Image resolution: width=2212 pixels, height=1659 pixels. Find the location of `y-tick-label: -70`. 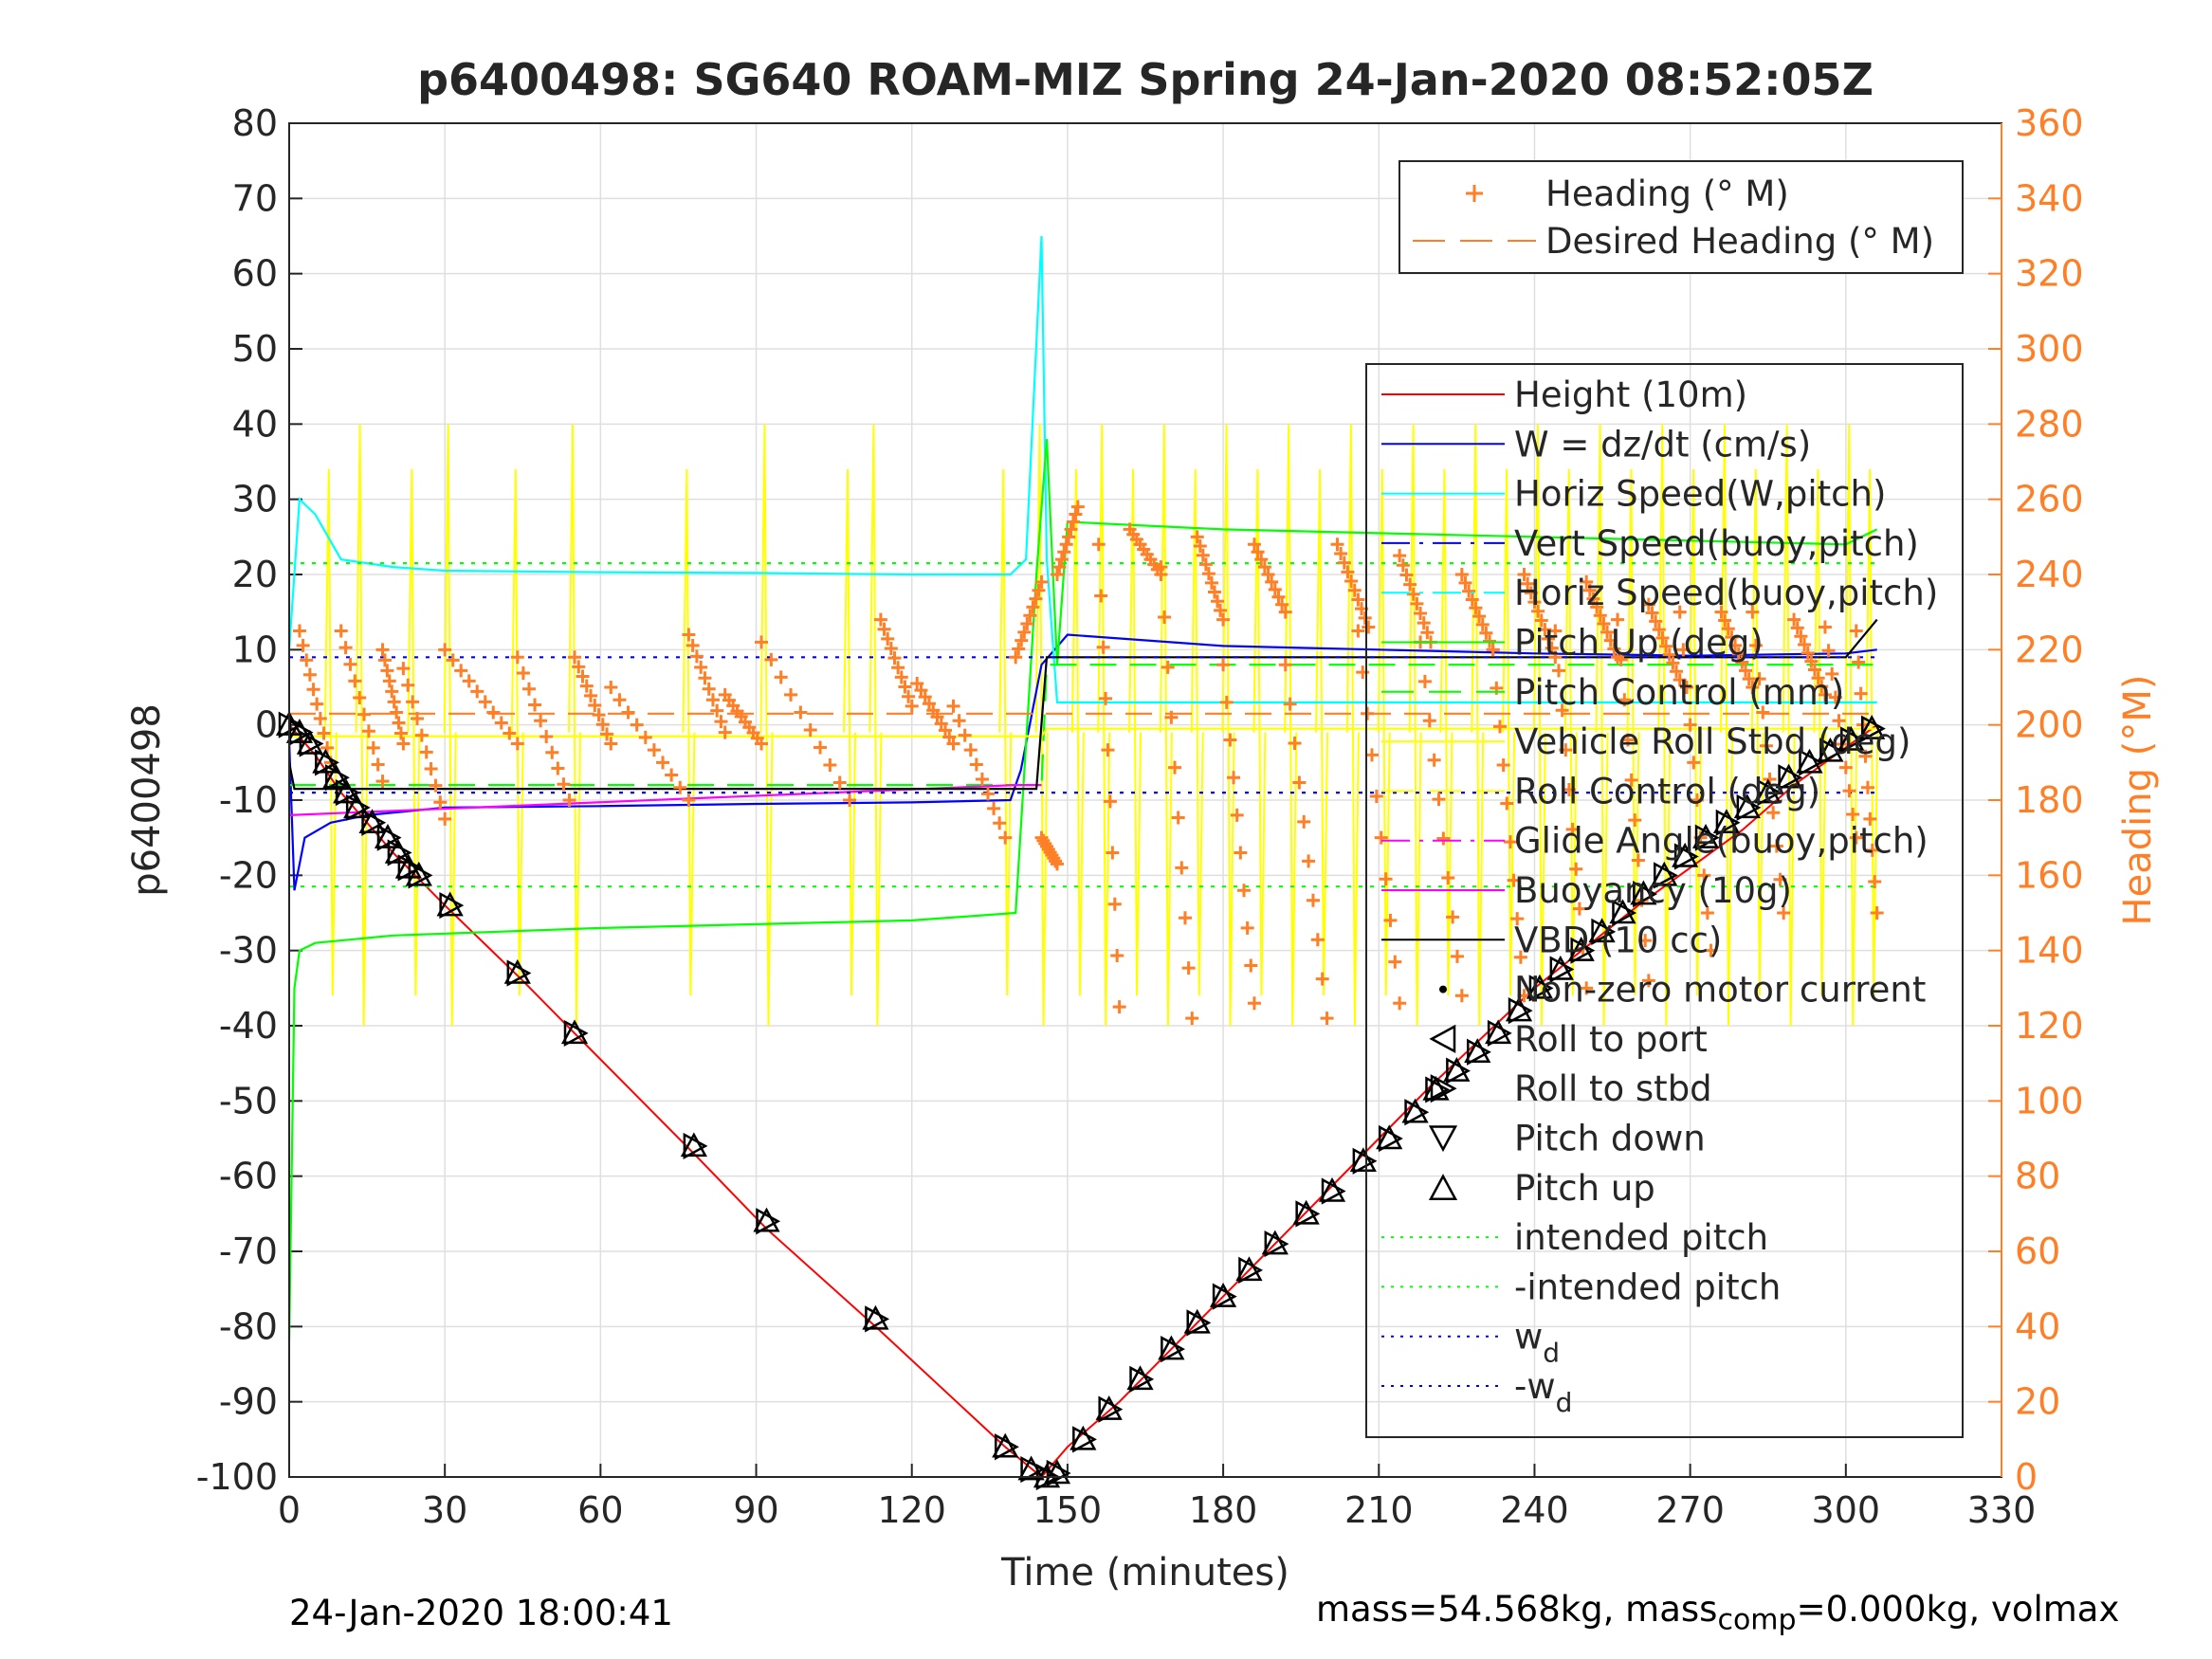

y-tick-label: -70 is located at coordinates (248, 1251).